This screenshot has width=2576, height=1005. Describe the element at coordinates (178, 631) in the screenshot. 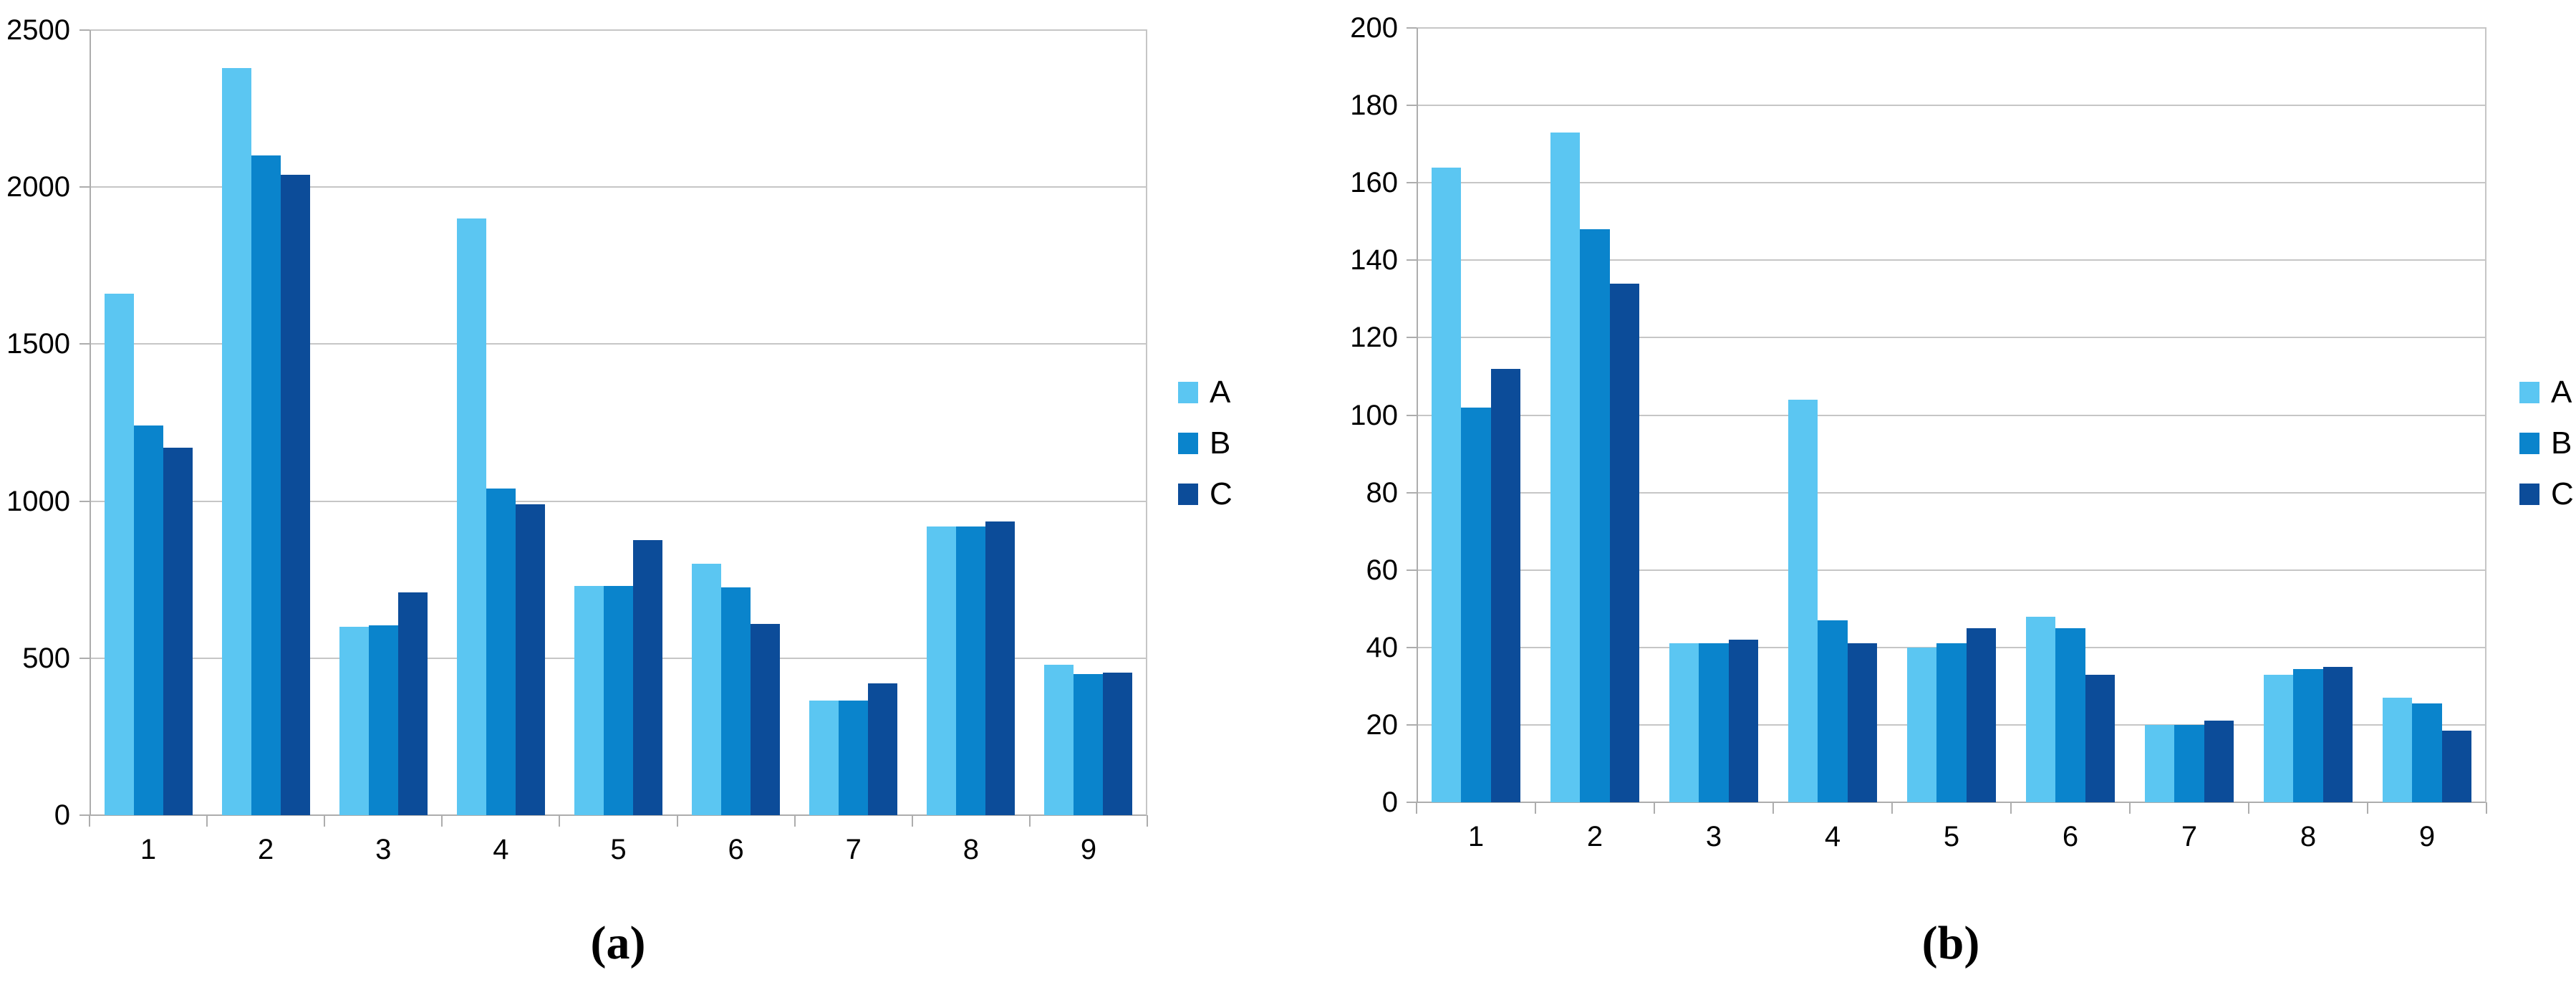

I see `bar-a-cat1-C` at that location.